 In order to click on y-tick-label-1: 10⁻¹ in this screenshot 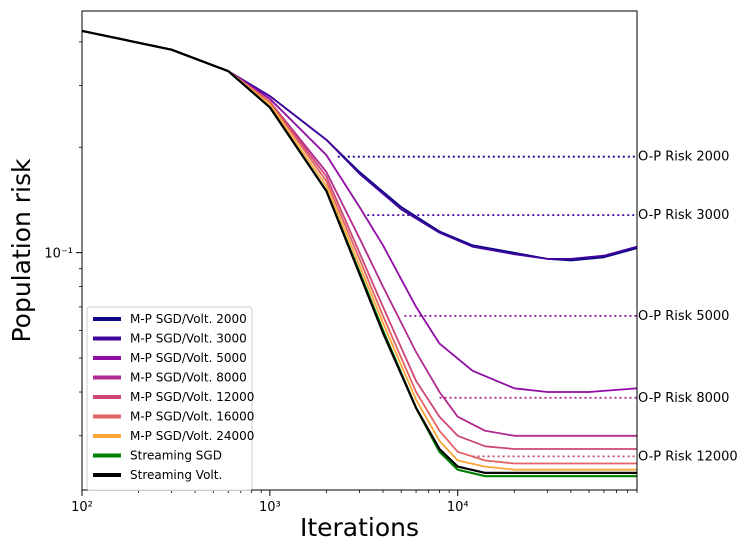, I will do `click(58, 254)`.